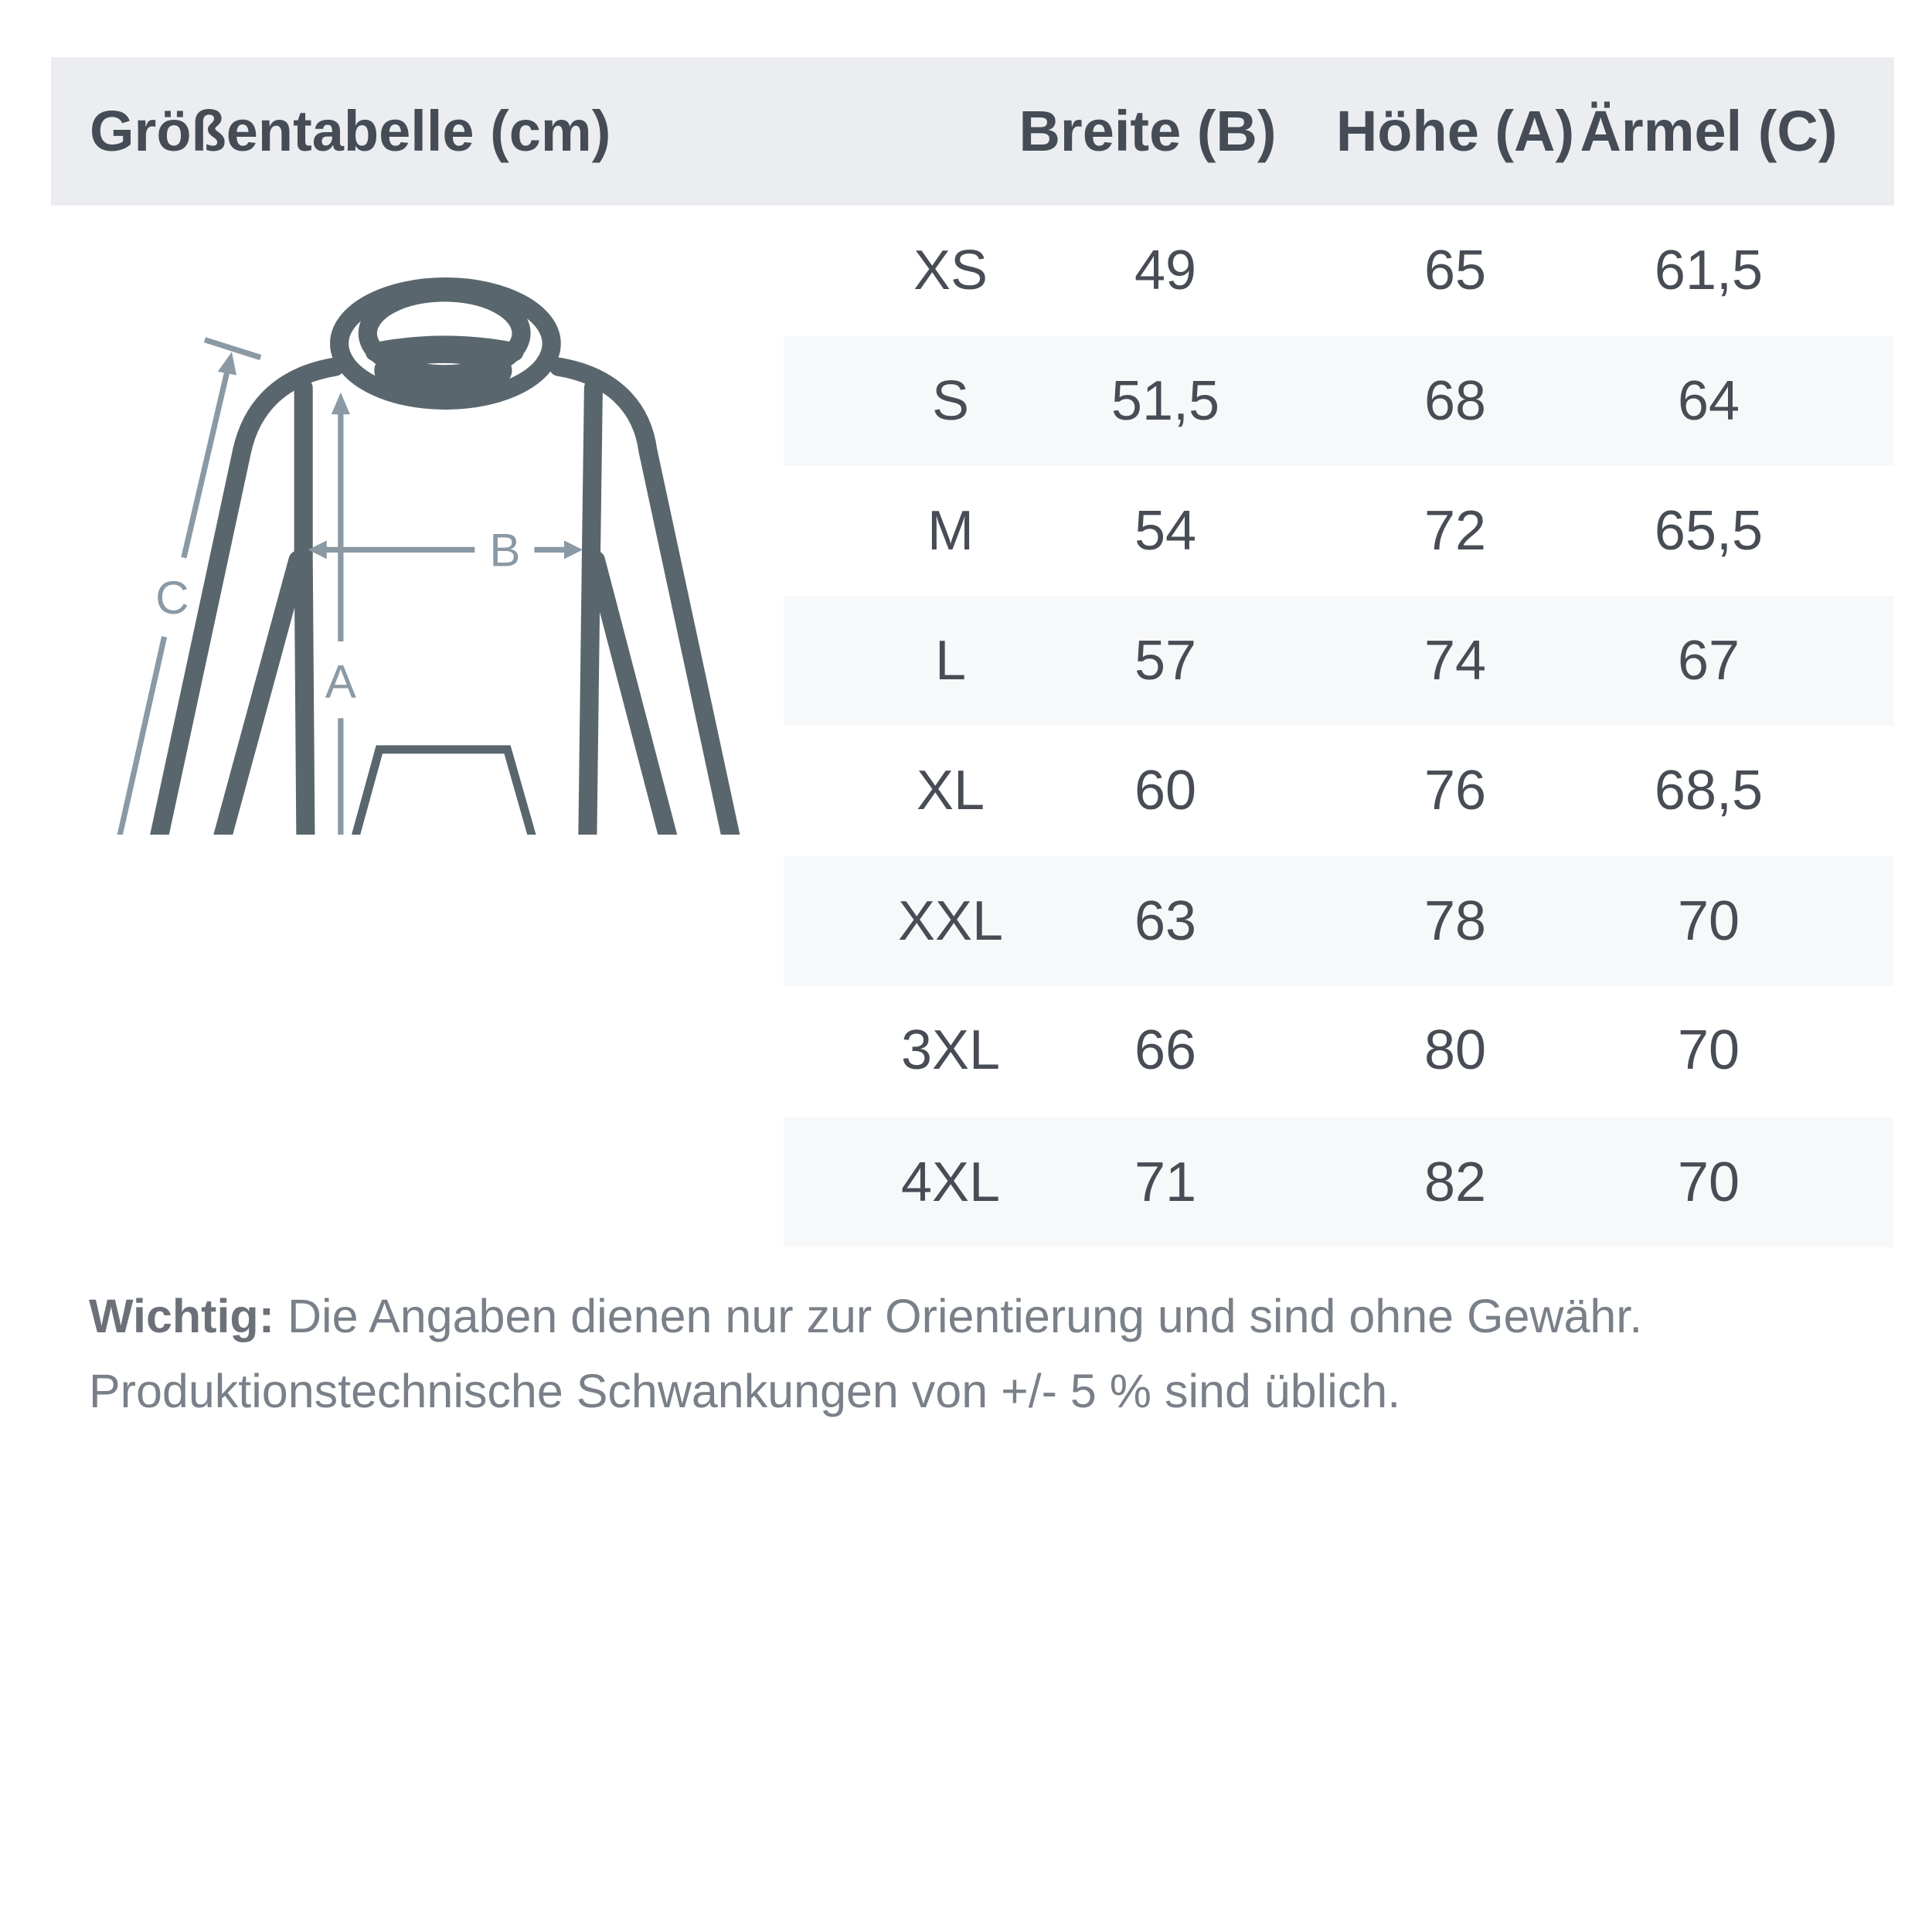 Image resolution: width=1932 pixels, height=1932 pixels. I want to click on table-row: M 54 72 65,5, so click(1339, 531).